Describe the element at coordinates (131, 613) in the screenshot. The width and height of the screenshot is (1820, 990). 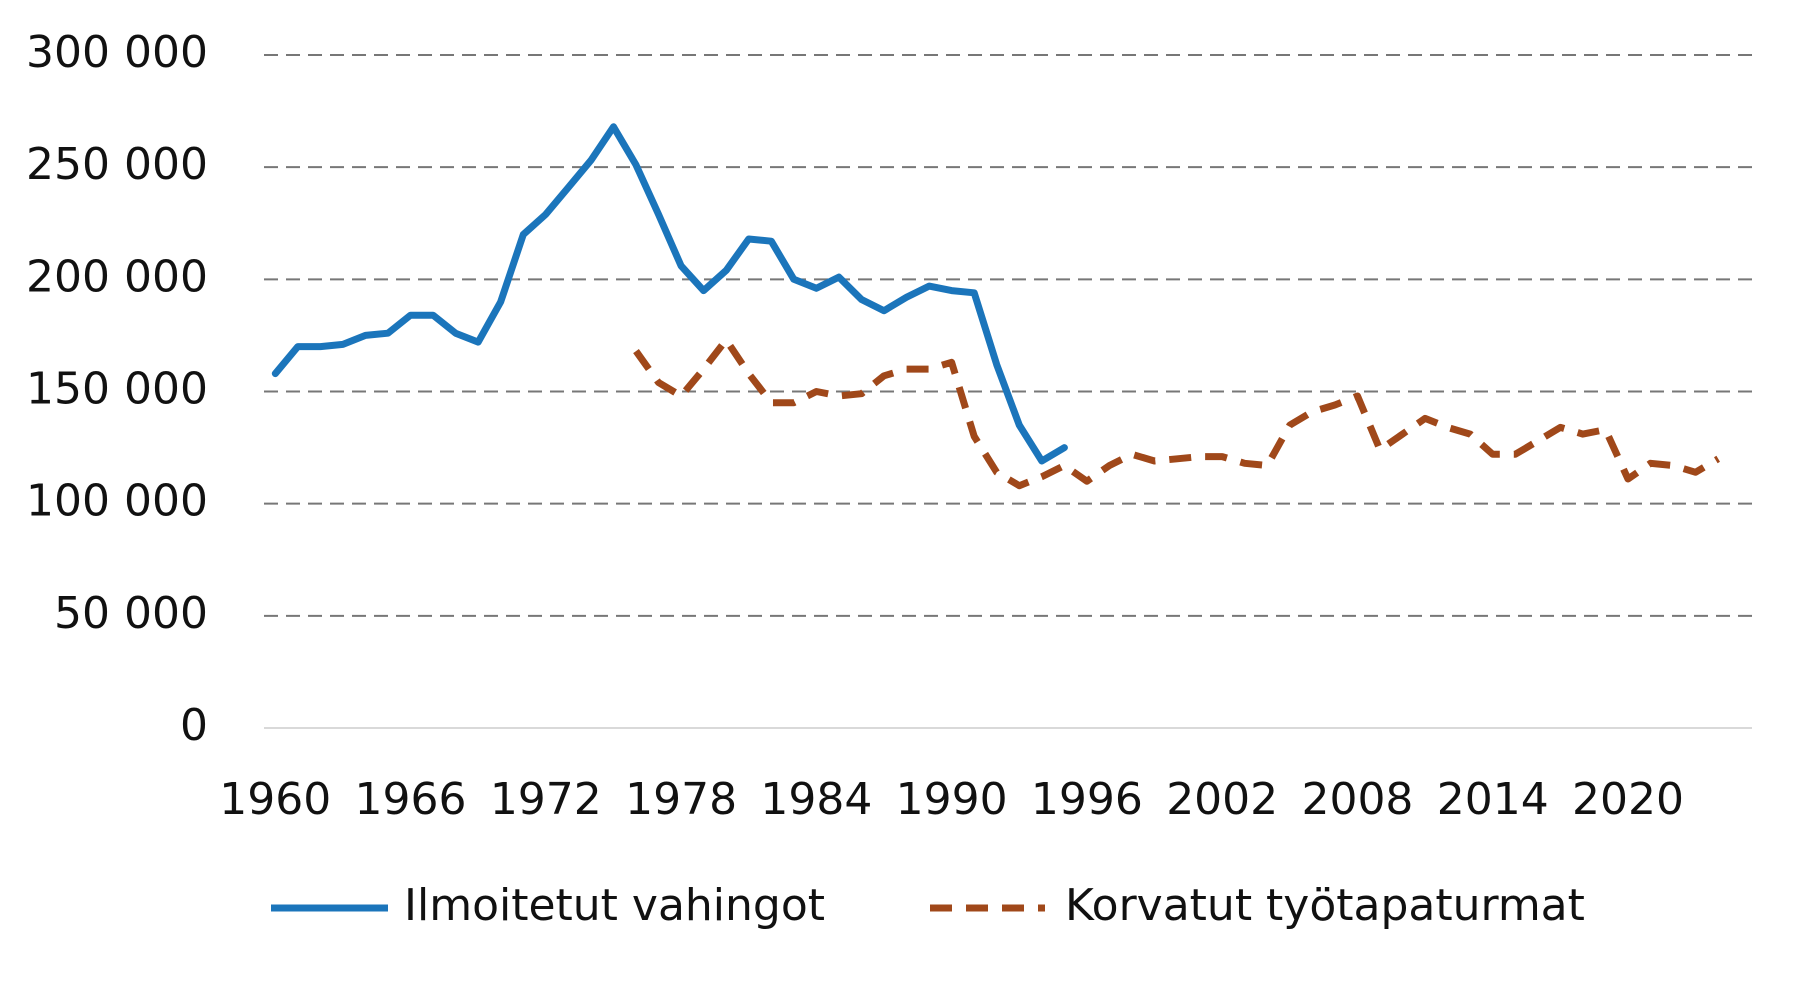
I see `y-tick-label: 50 000` at that location.